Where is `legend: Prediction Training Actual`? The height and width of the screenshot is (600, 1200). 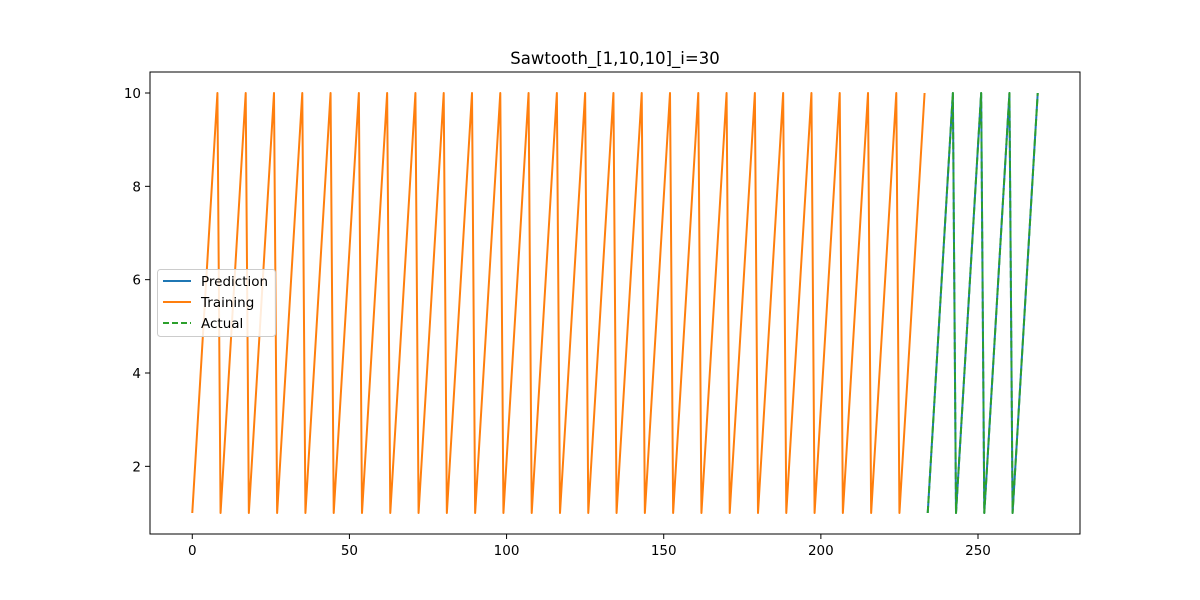 legend: Prediction Training Actual is located at coordinates (216, 303).